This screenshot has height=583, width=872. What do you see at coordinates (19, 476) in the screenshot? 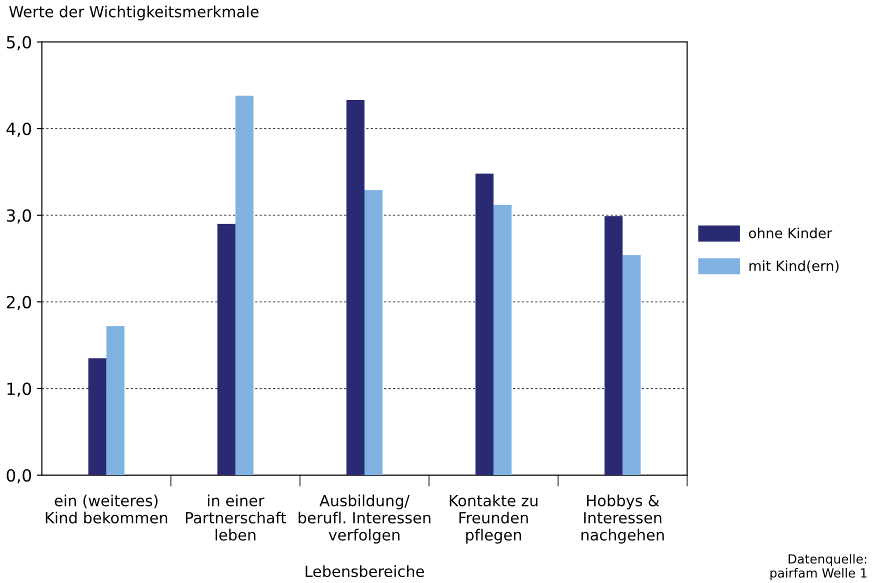
I see `y-tick-label: 0,0` at bounding box center [19, 476].